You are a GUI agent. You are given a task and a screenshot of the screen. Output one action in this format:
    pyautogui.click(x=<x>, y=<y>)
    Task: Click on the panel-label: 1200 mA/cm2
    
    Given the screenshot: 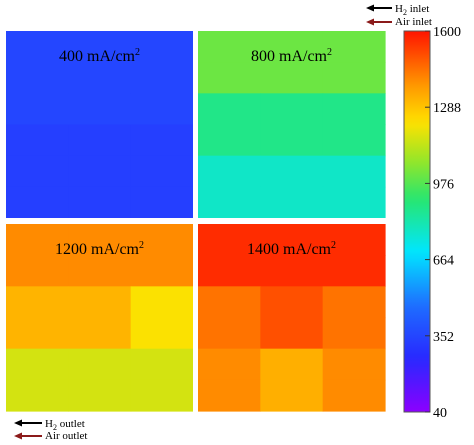 What is the action you would take?
    pyautogui.click(x=99, y=249)
    